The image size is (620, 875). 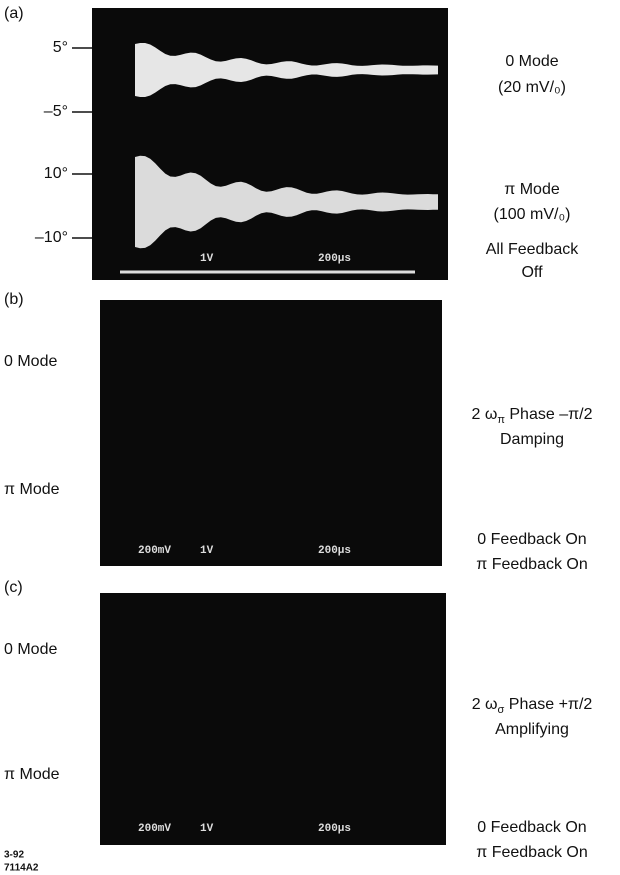 What do you see at coordinates (60, 47) in the screenshot?
I see `axis-label: 5°` at bounding box center [60, 47].